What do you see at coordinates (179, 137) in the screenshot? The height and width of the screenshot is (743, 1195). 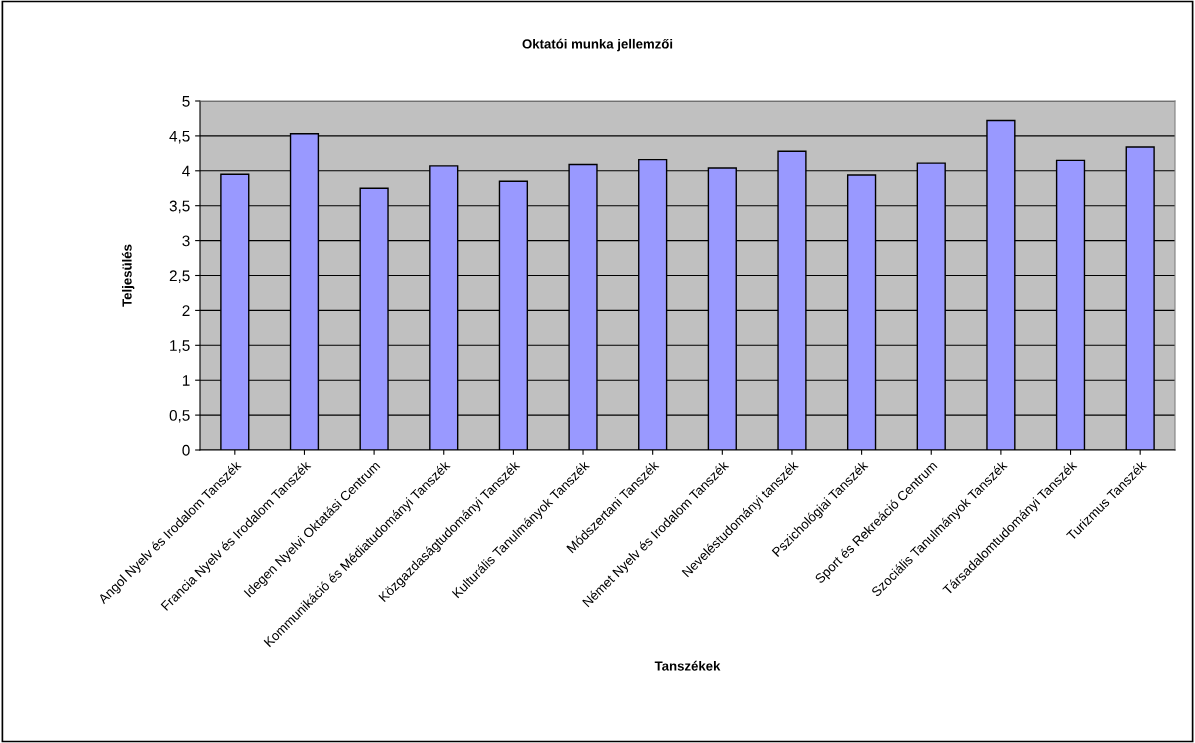 I see `y-tick-label: 4,5` at bounding box center [179, 137].